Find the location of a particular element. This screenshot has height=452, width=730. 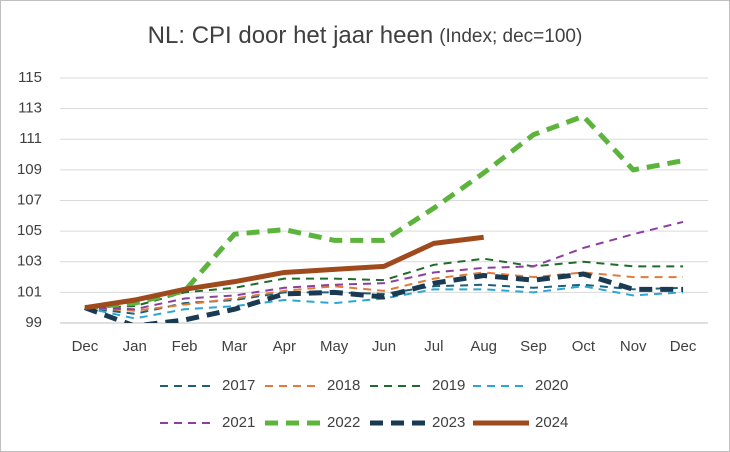

x-tick-label: Jan is located at coordinates (135, 346).